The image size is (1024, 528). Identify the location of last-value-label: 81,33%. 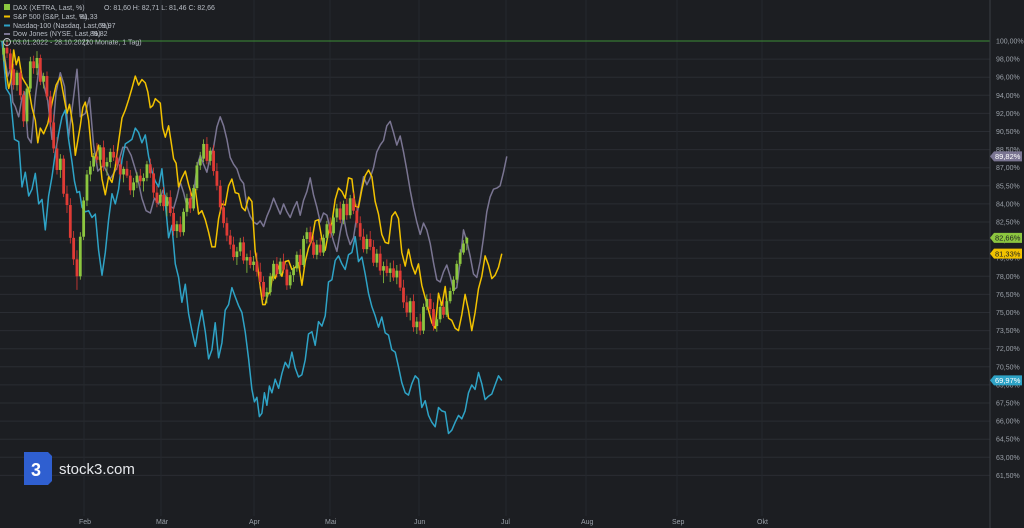
(1008, 253).